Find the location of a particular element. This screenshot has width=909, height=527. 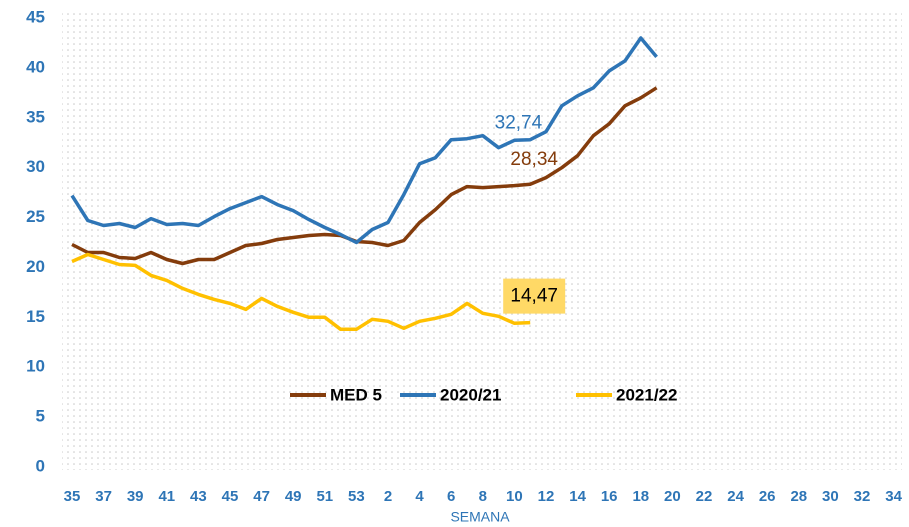

x-tick-label: 6 is located at coordinates (451, 496).